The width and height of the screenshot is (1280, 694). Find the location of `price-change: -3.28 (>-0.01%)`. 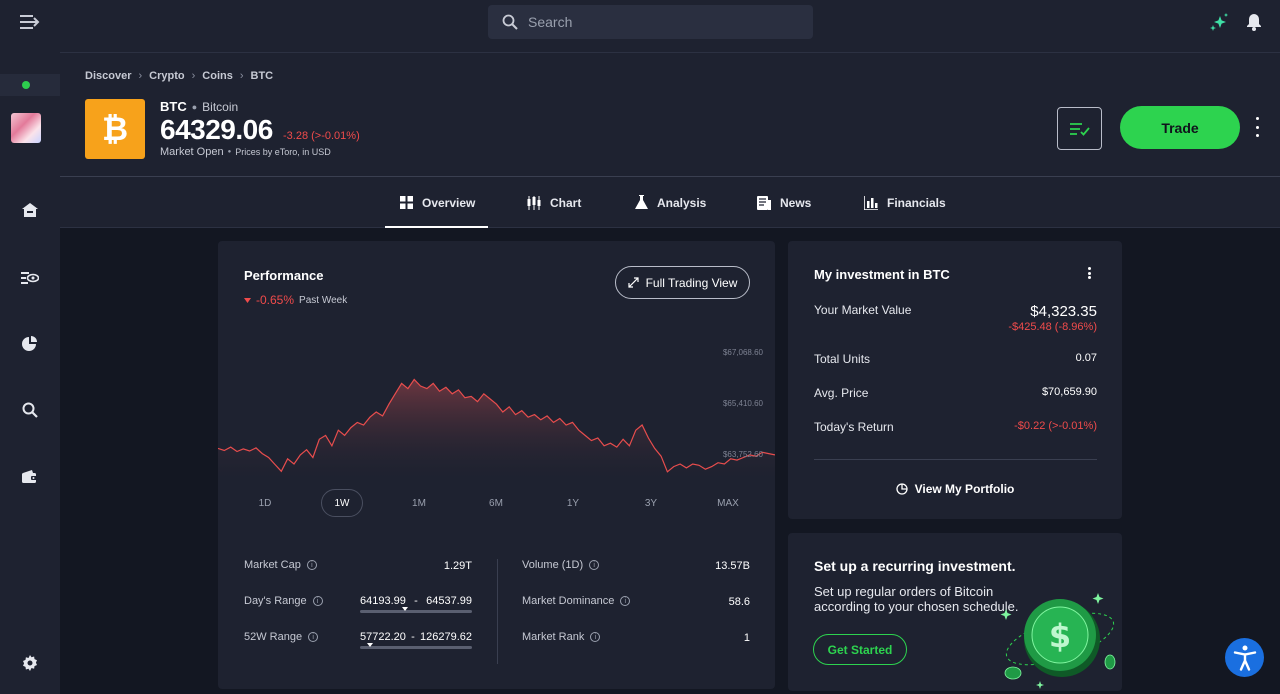

price-change: -3.28 (>-0.01%) is located at coordinates (321, 136).